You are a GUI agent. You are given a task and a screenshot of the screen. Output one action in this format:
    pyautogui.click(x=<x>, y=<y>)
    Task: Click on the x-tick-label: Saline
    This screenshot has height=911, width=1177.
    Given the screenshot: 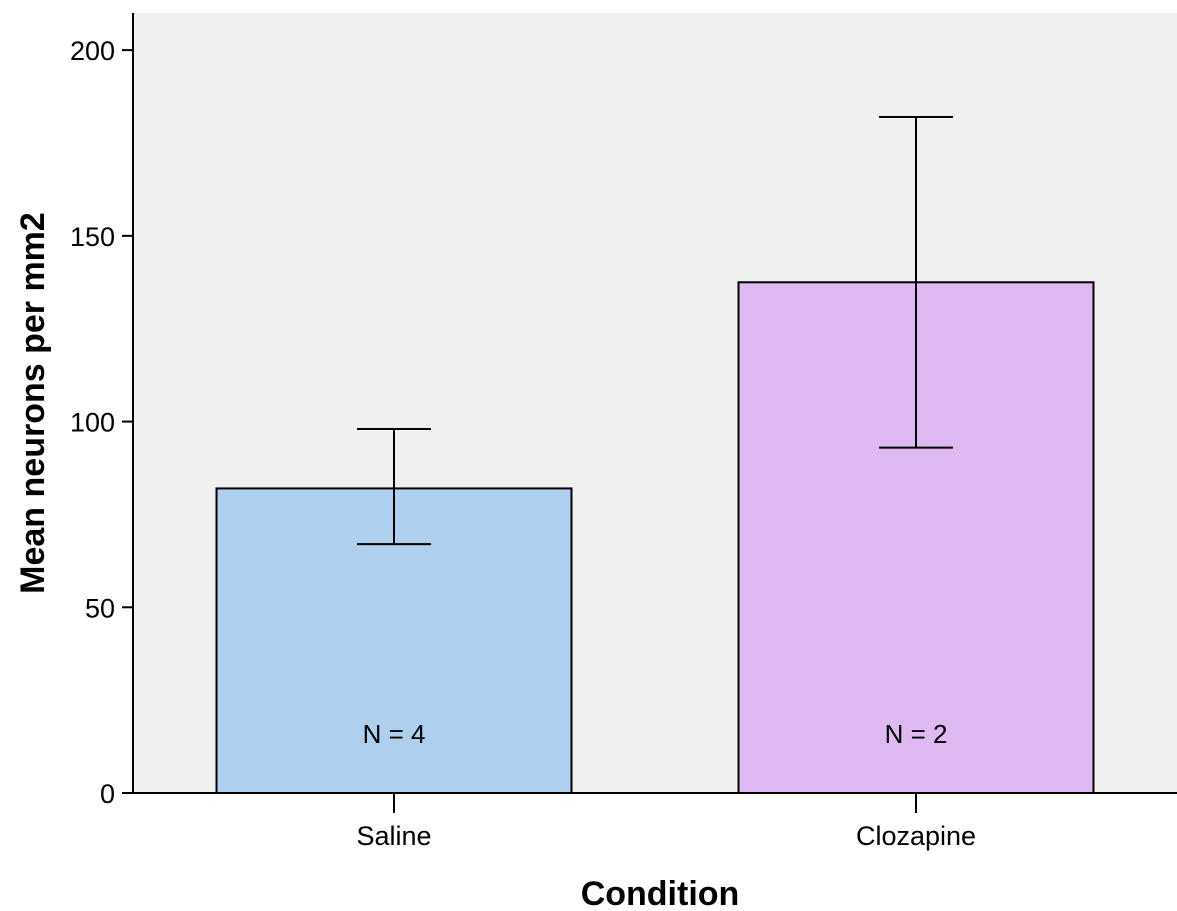 What is the action you would take?
    pyautogui.click(x=393, y=836)
    